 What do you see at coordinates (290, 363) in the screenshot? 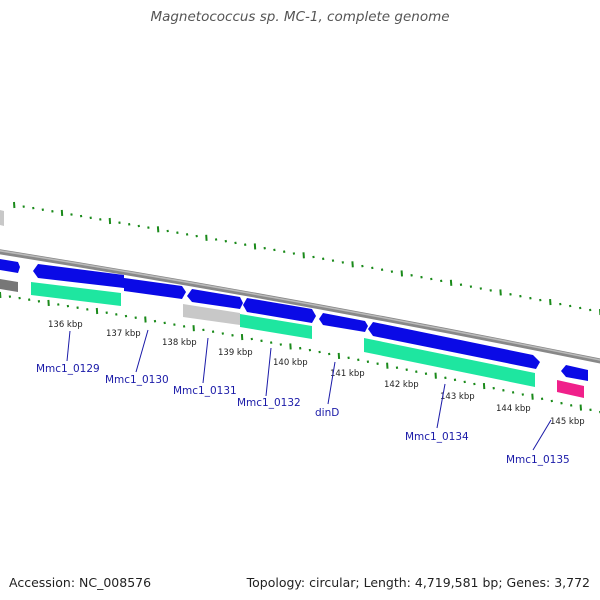
I see `ruler-label: 140 kbp` at bounding box center [290, 363].